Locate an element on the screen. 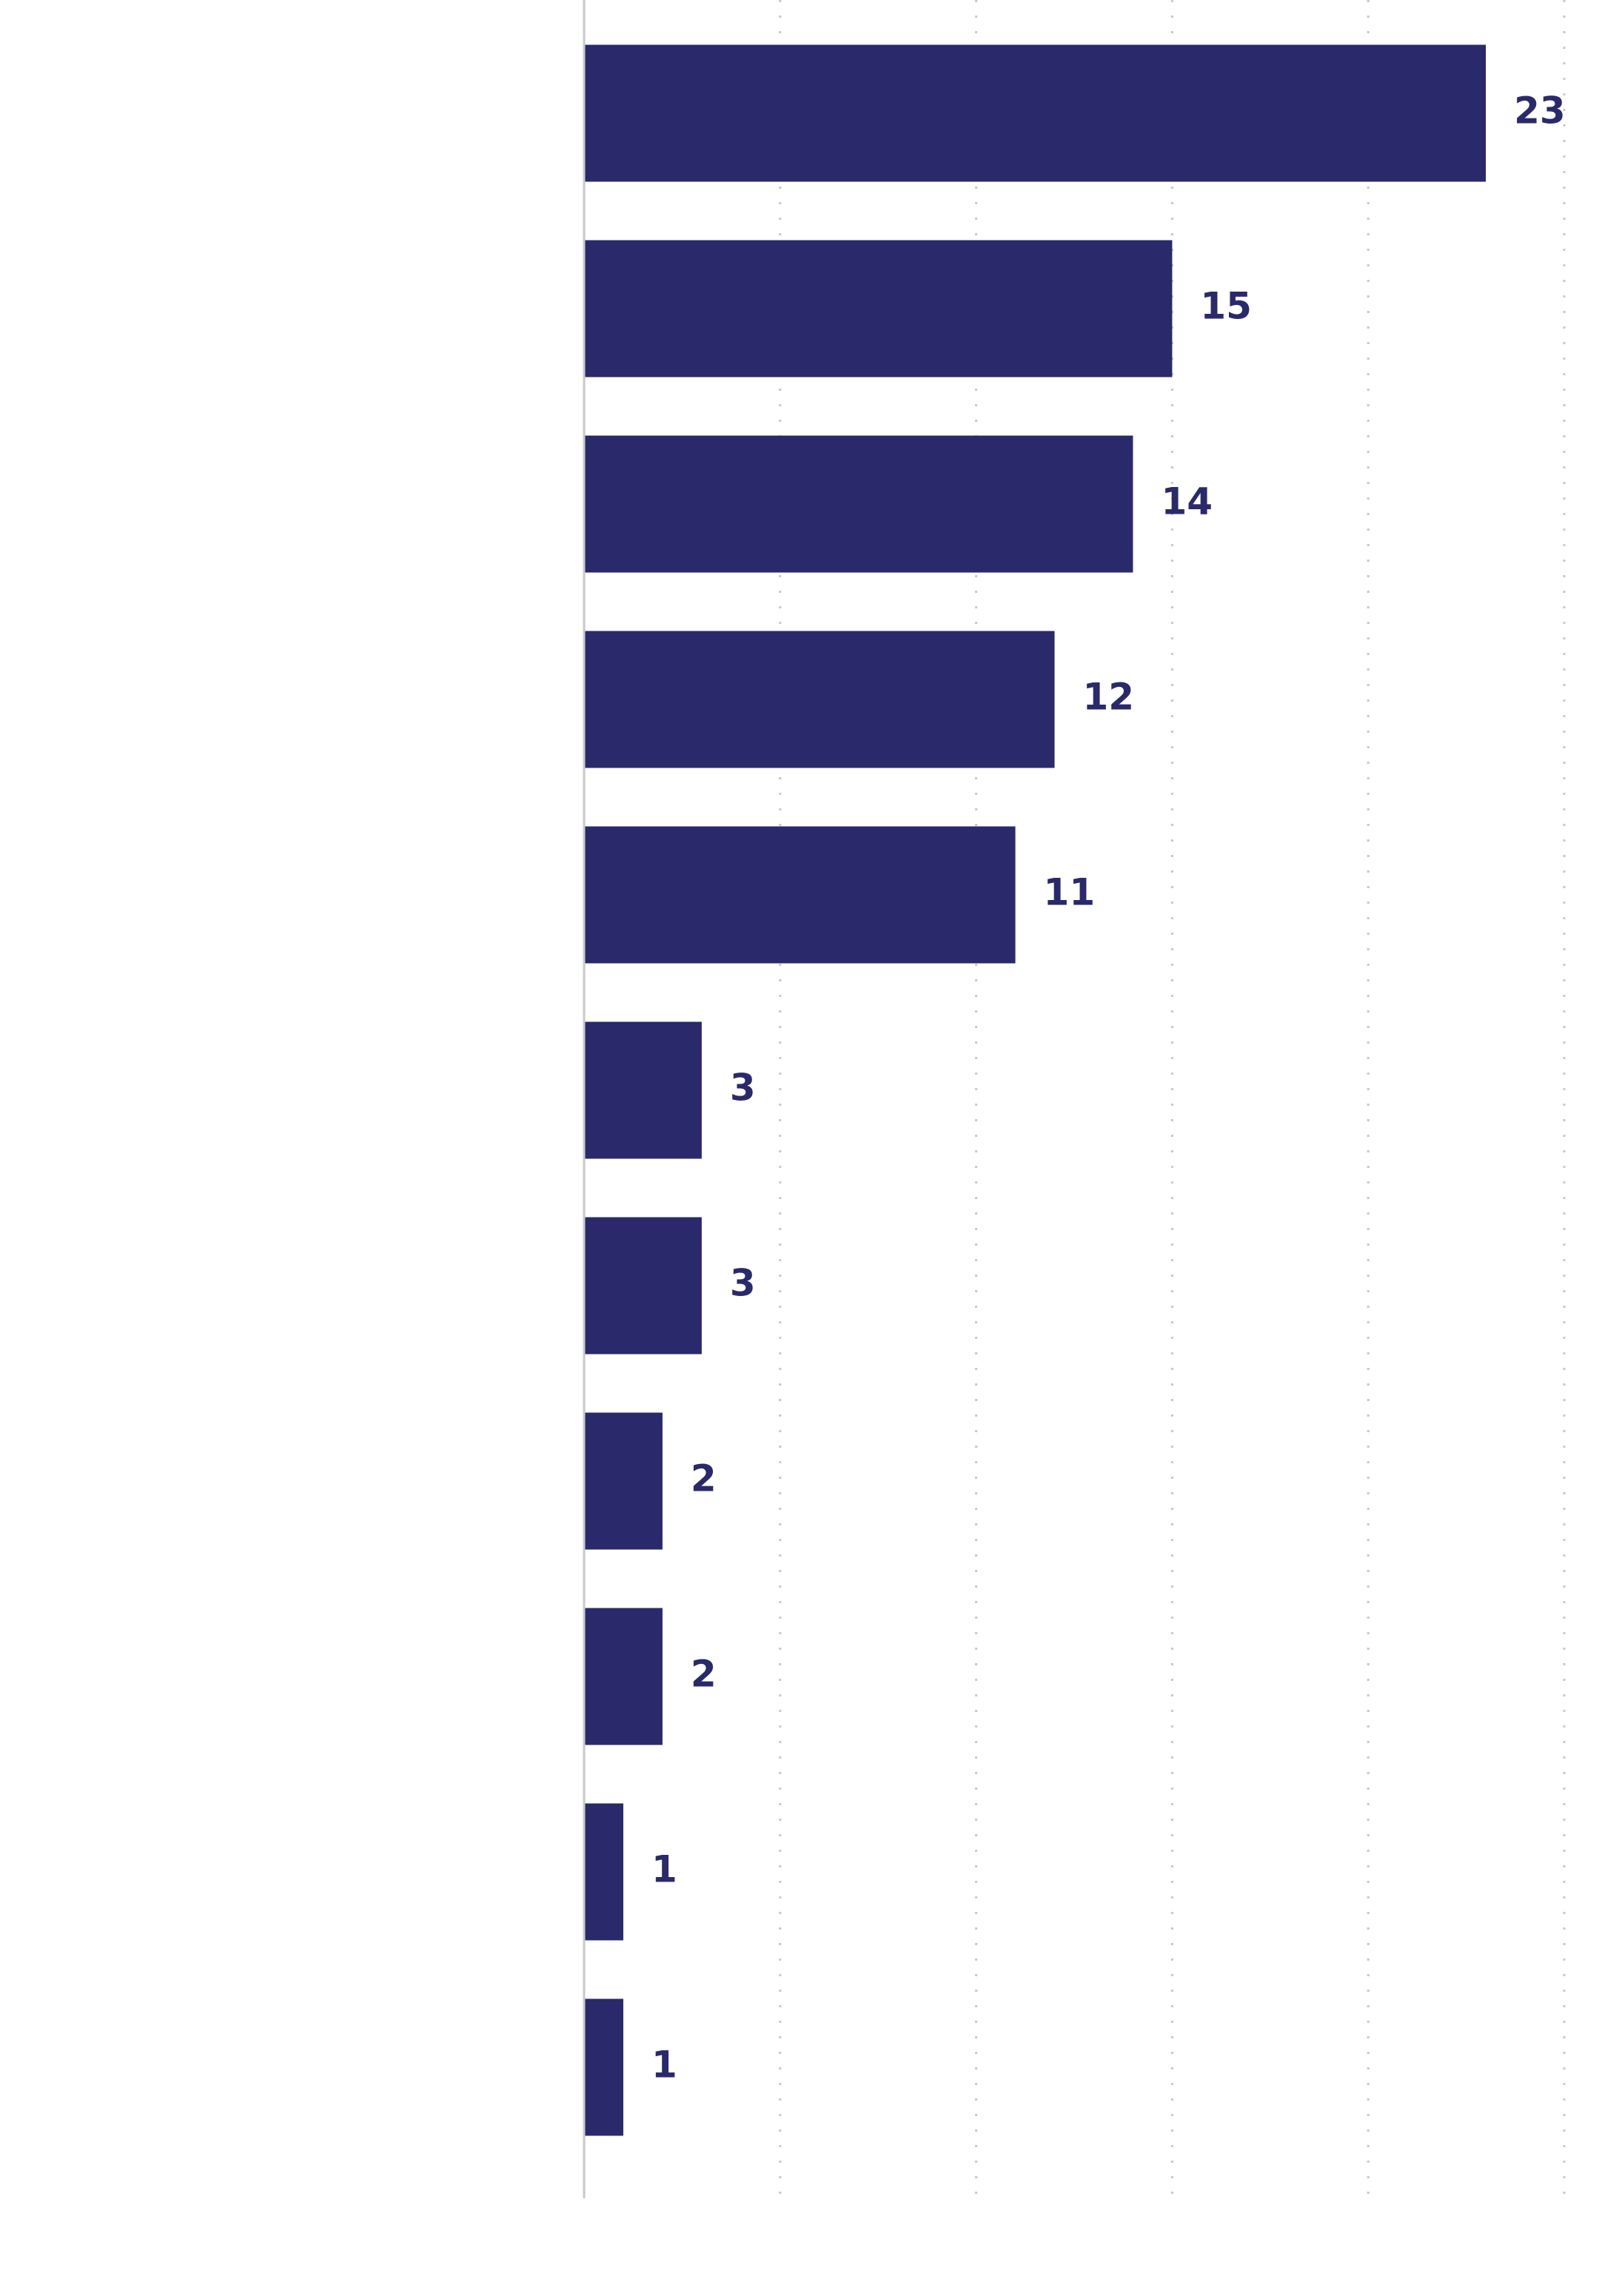  value-label: 23 is located at coordinates (1540, 111).